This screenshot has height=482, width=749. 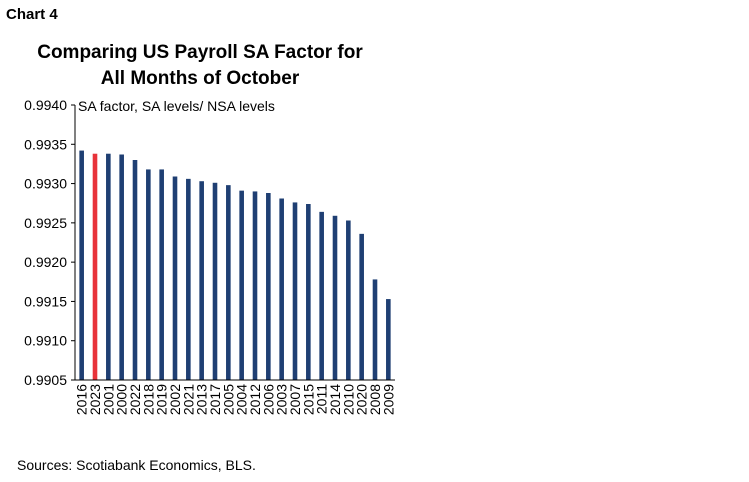 I want to click on bar-2006, so click(x=268, y=286).